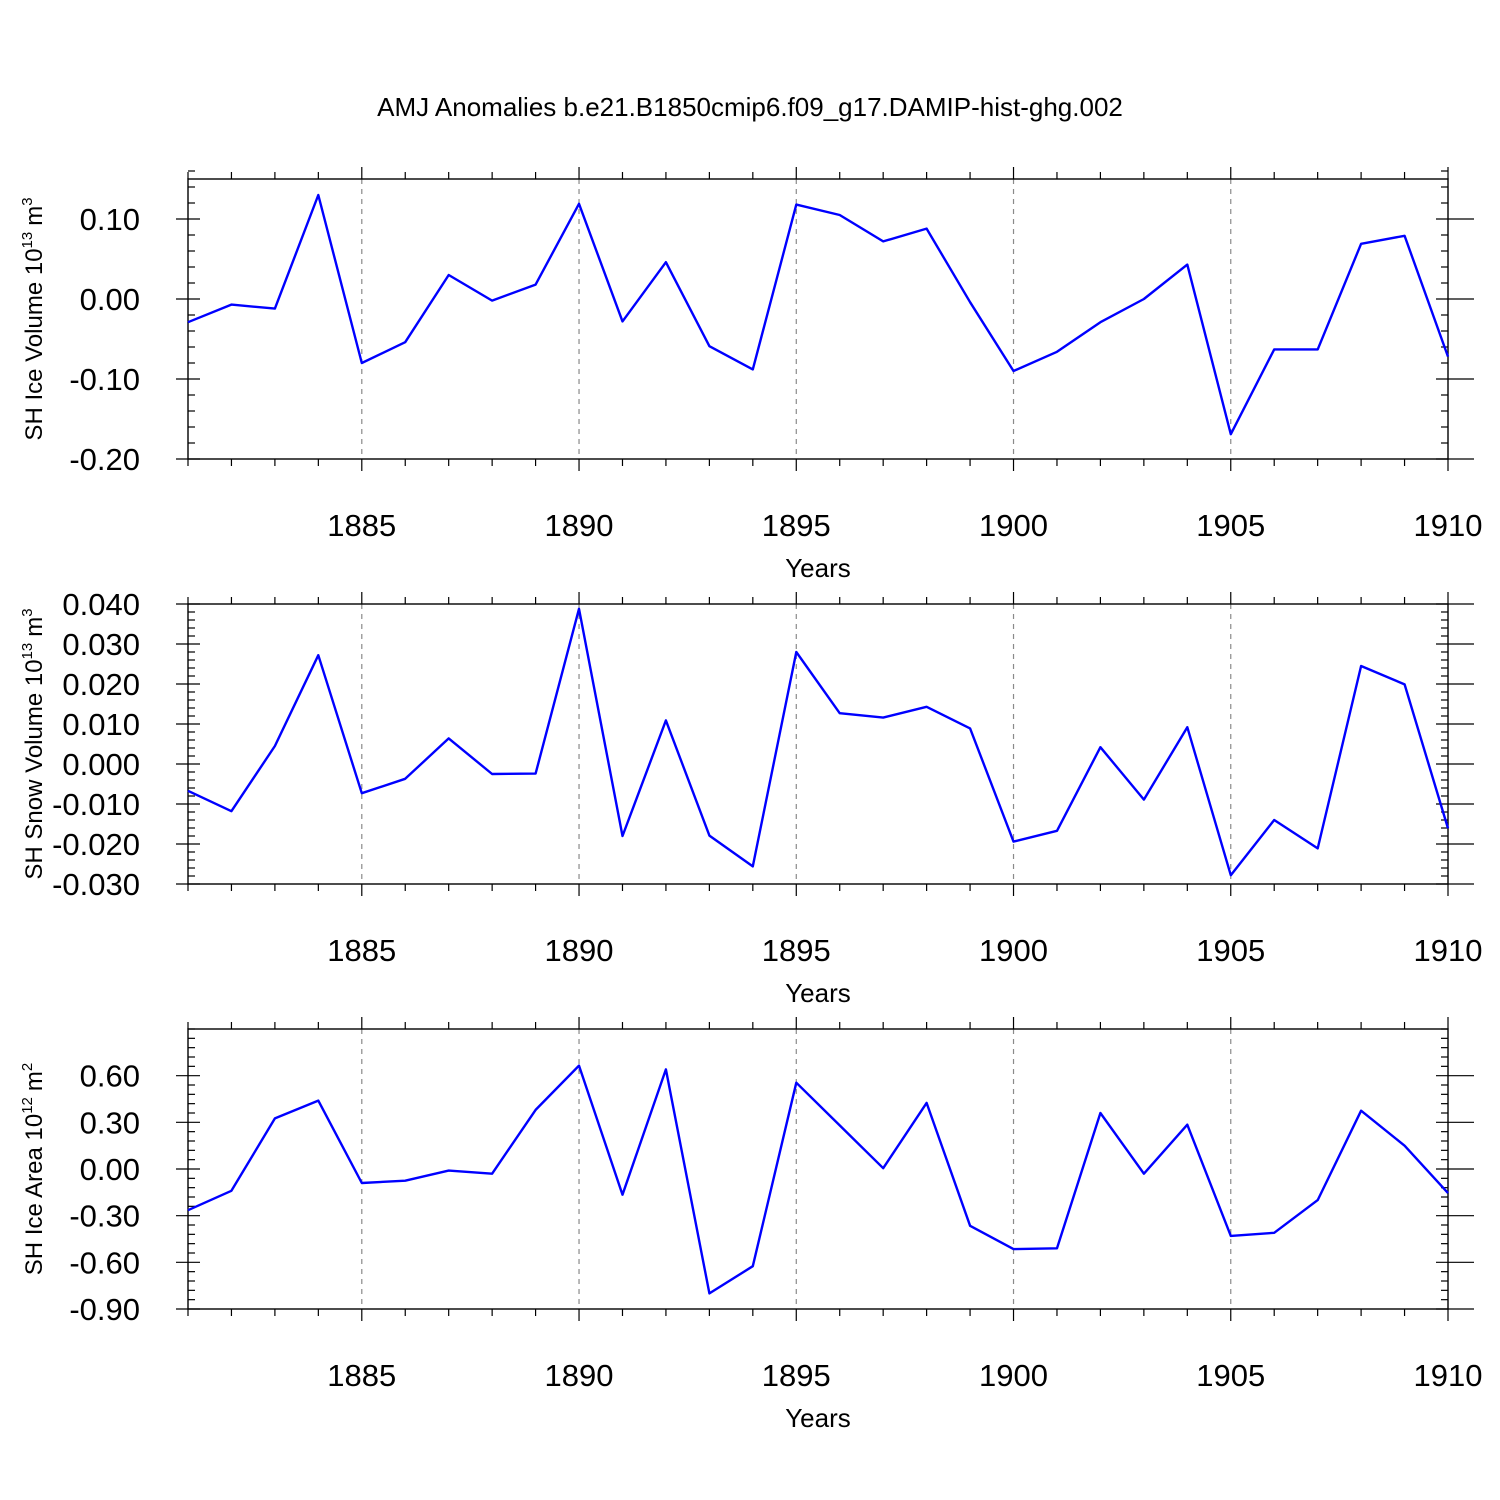 Image resolution: width=1500 pixels, height=1500 pixels. What do you see at coordinates (110, 1122) in the screenshot?
I see `y-tick-label: 0.30` at bounding box center [110, 1122].